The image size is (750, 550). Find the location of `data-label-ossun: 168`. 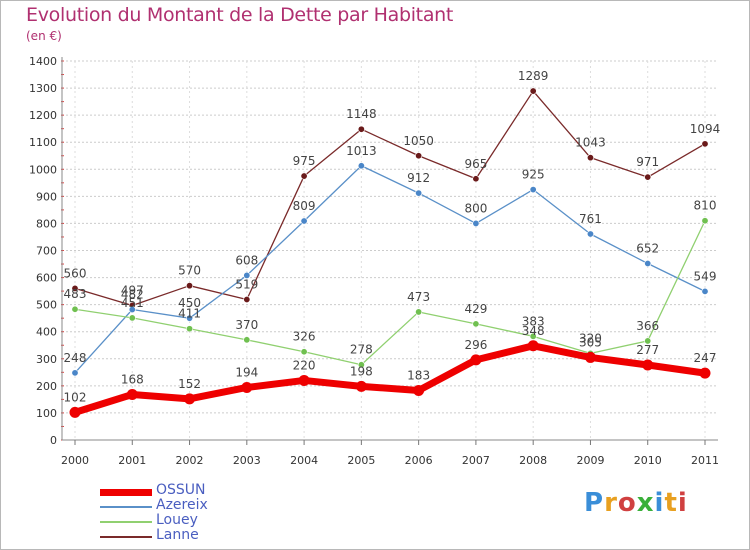

data-label-ossun: 168 is located at coordinates (132, 380).